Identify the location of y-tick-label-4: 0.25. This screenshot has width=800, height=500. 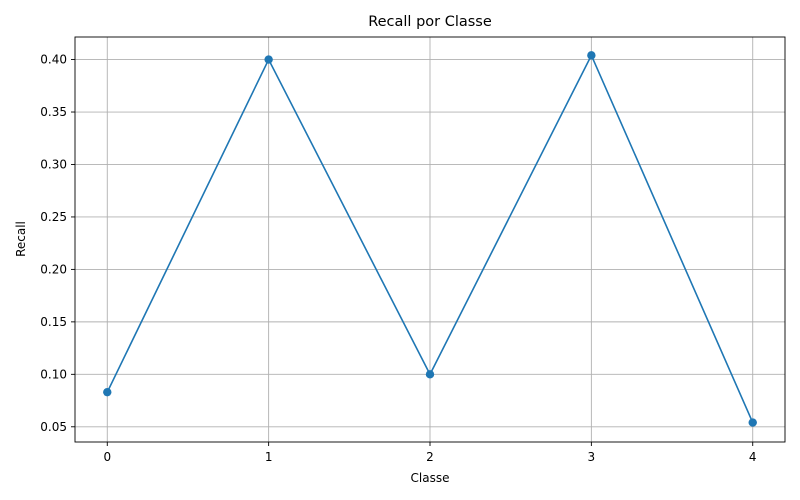
(53, 217).